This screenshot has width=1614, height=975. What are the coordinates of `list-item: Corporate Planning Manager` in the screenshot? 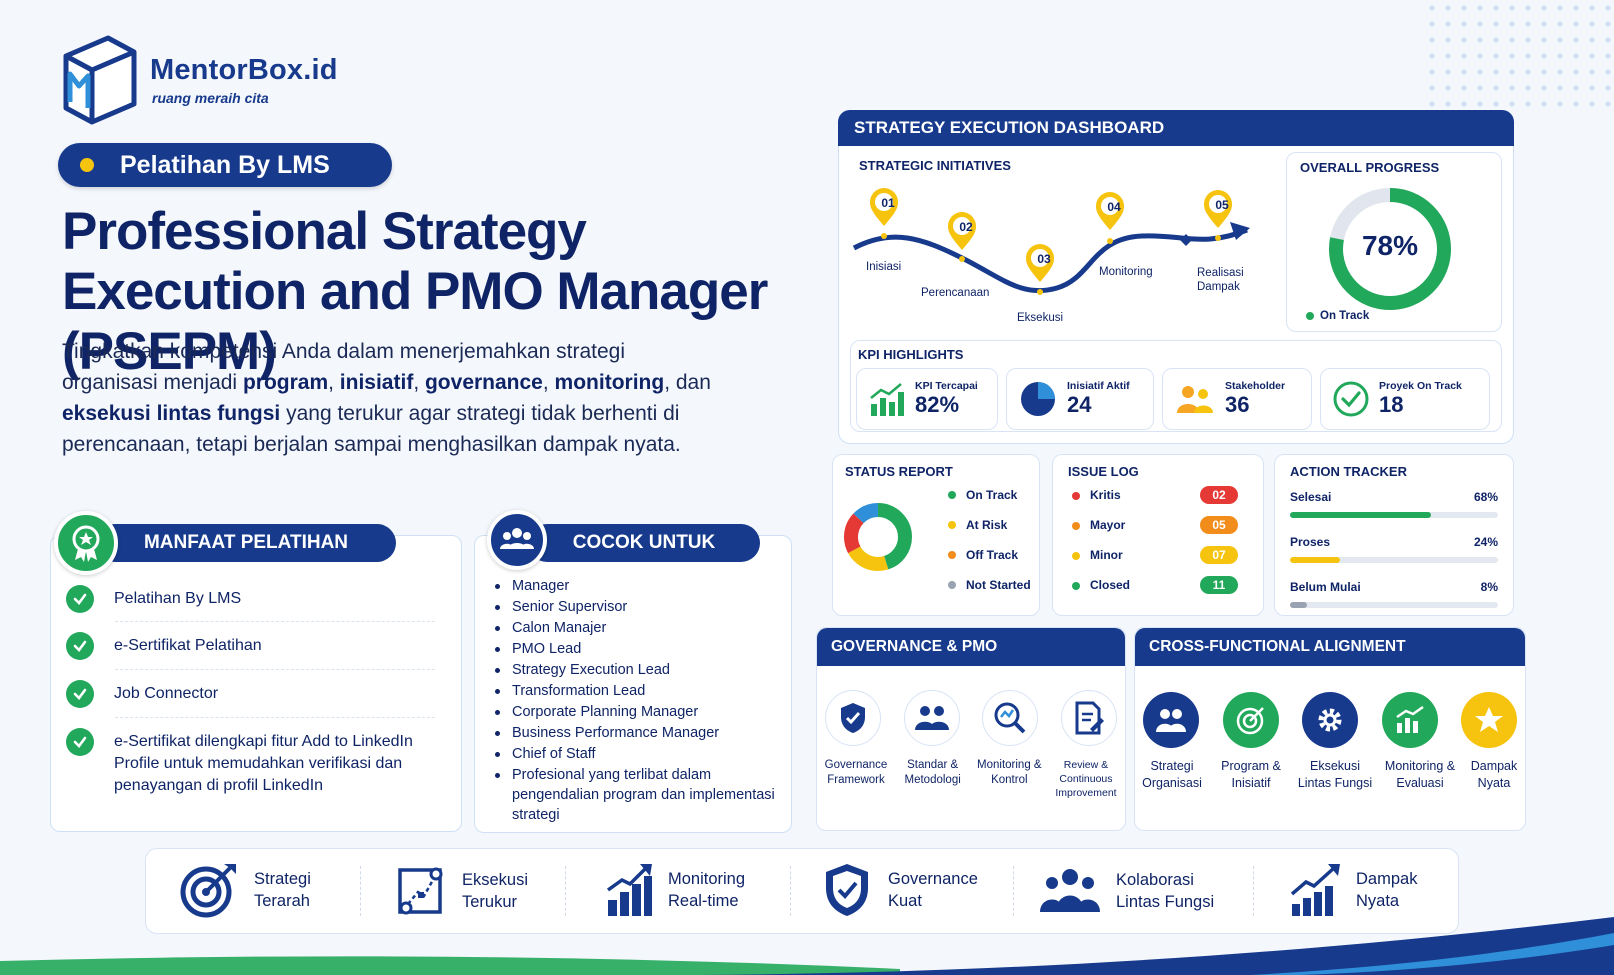 It's located at (640, 712).